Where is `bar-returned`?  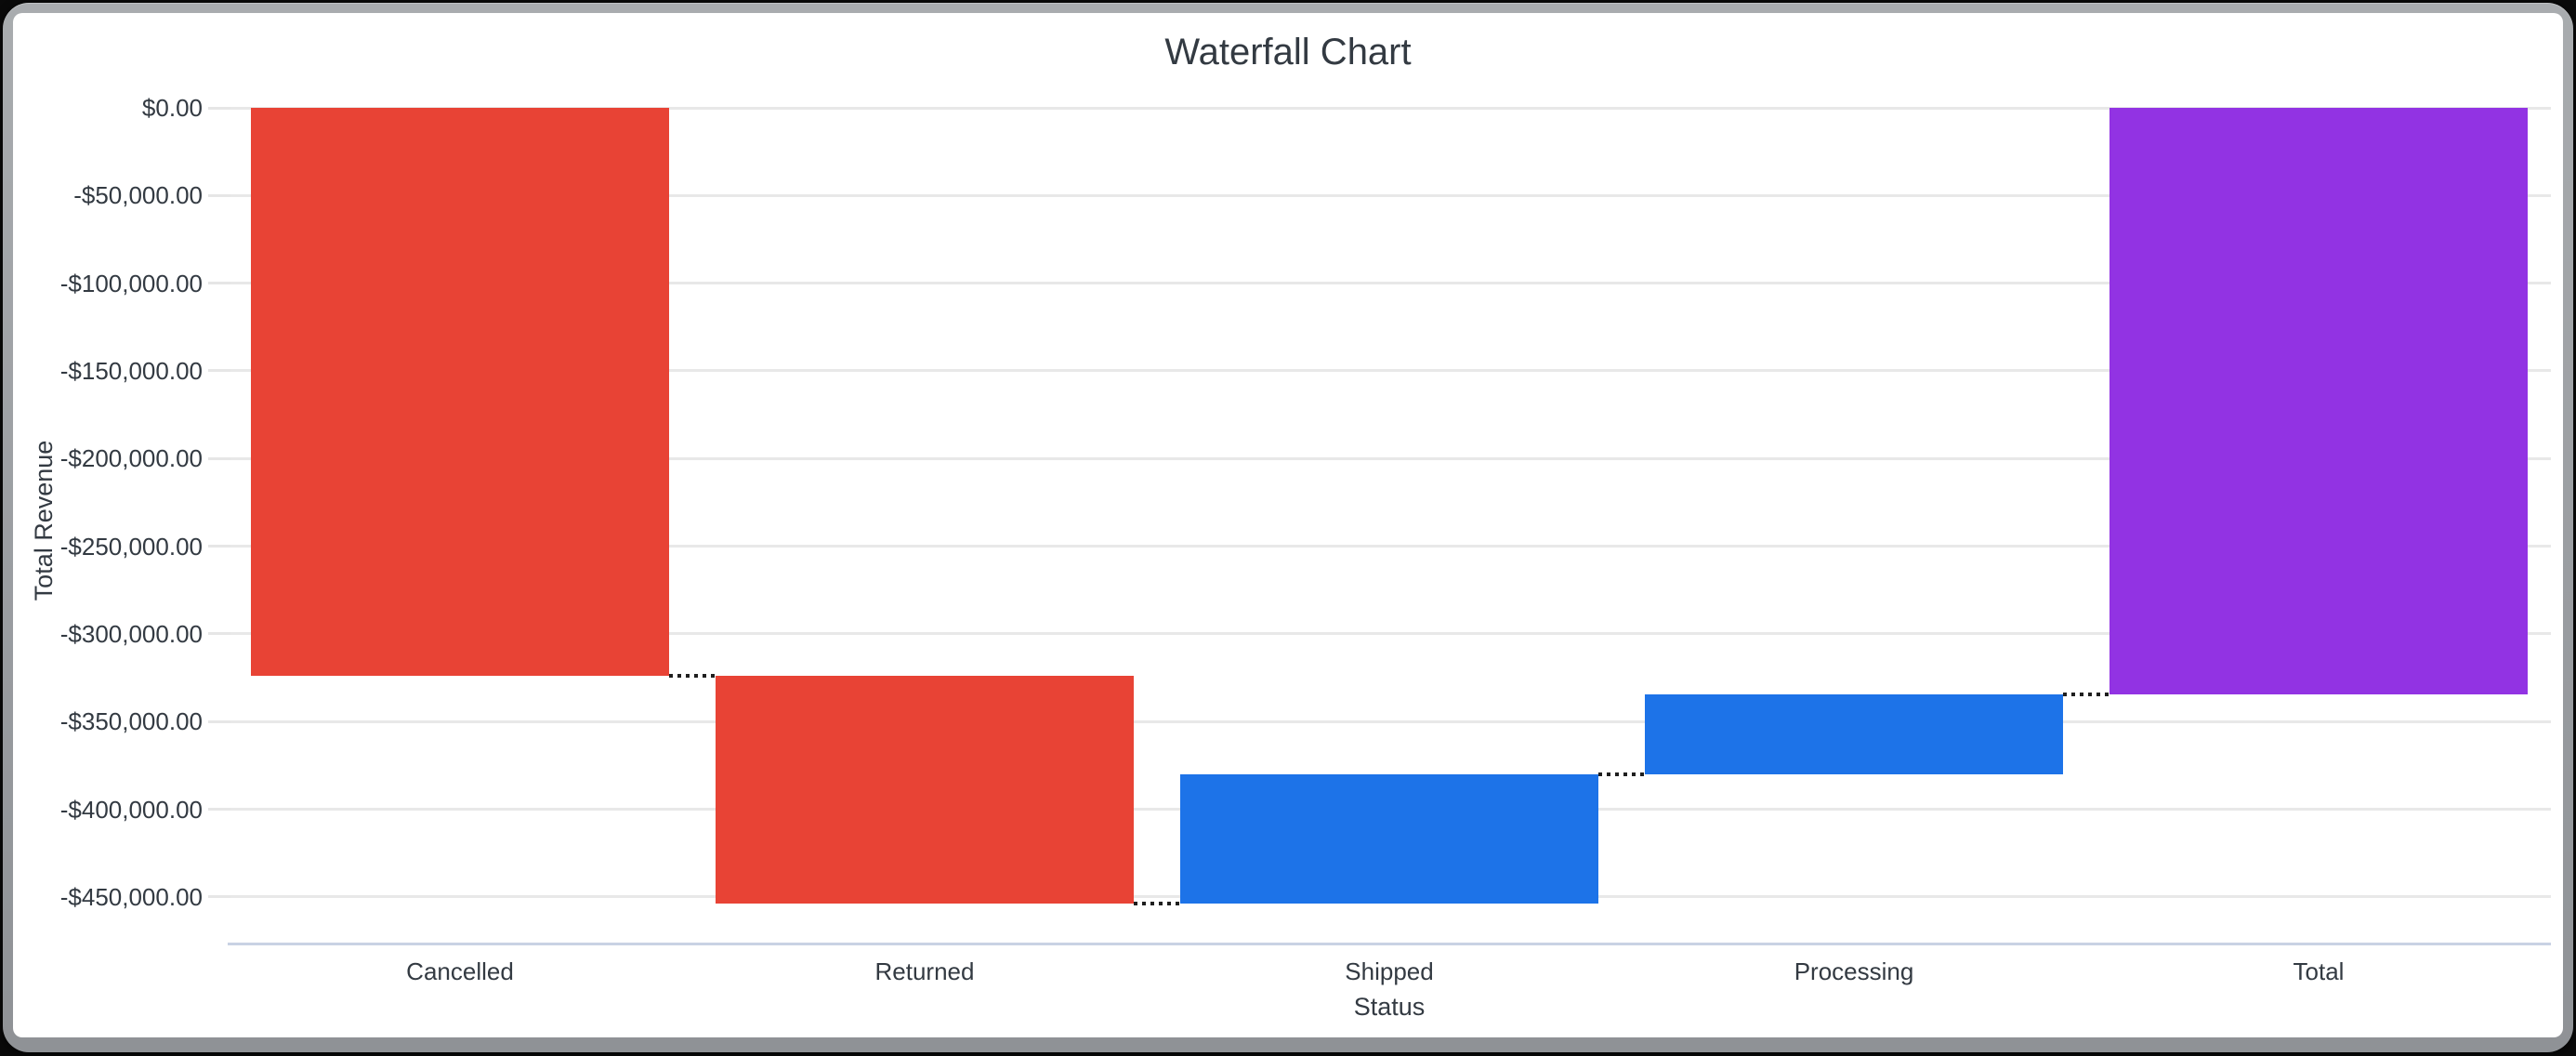
bar-returned is located at coordinates (925, 790).